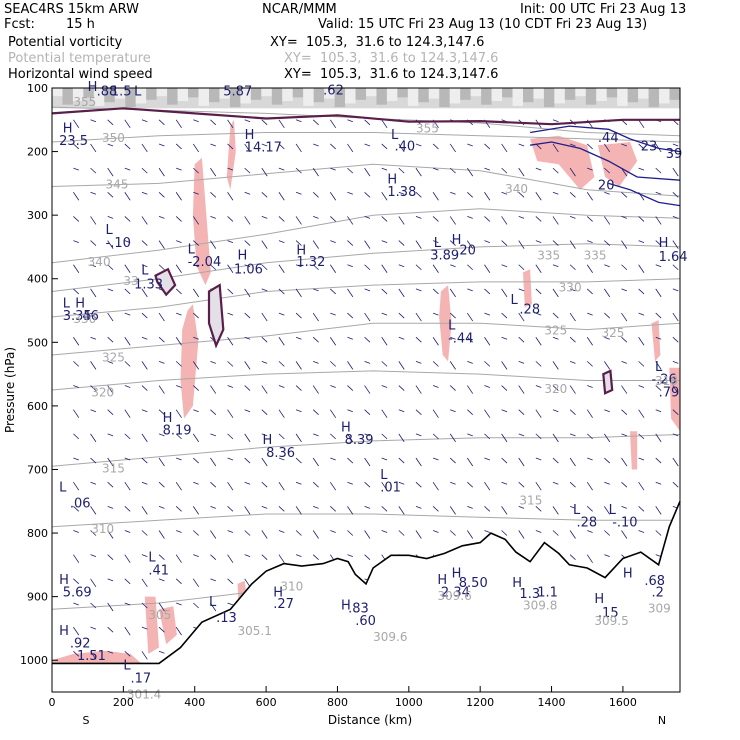 Image resolution: width=740 pixels, height=740 pixels. I want to click on theta-label: 309.8, so click(540, 605).